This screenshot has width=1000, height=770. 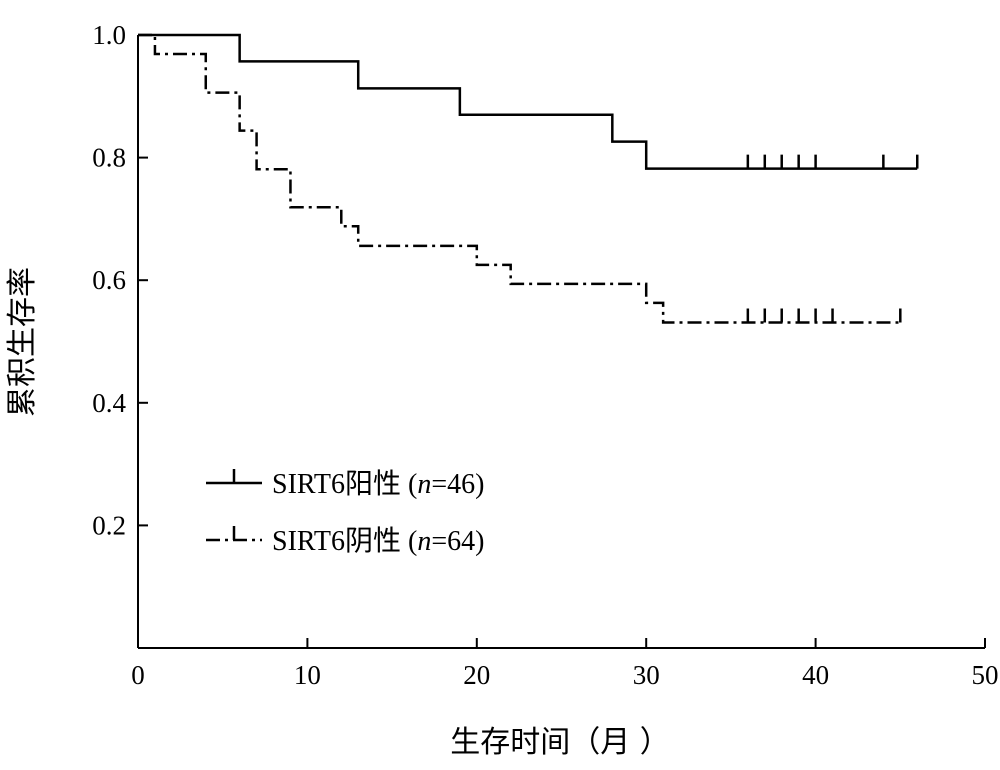 I want to click on survival-curve, so click(x=528, y=101).